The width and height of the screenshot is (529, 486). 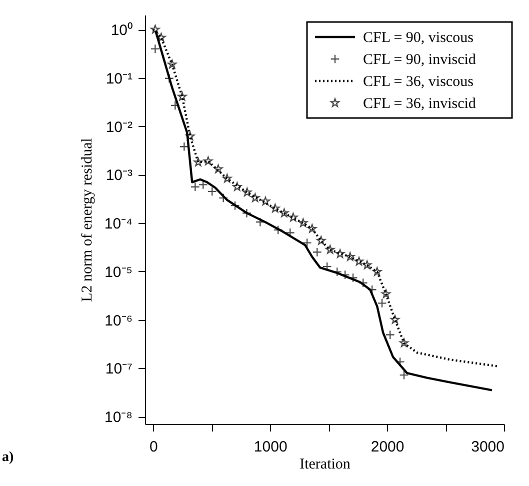 I want to click on x-tick-label: 0, so click(x=154, y=447).